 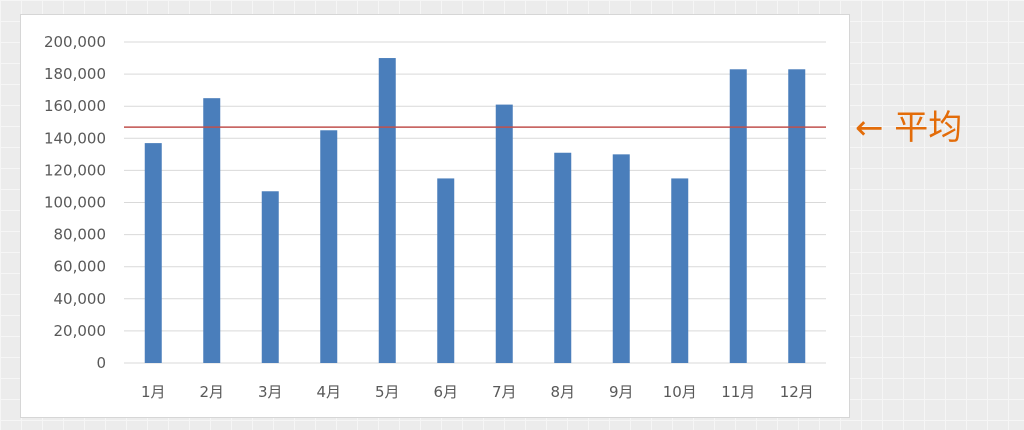 I want to click on y-tick-label-7: 140,000, so click(x=75, y=138).